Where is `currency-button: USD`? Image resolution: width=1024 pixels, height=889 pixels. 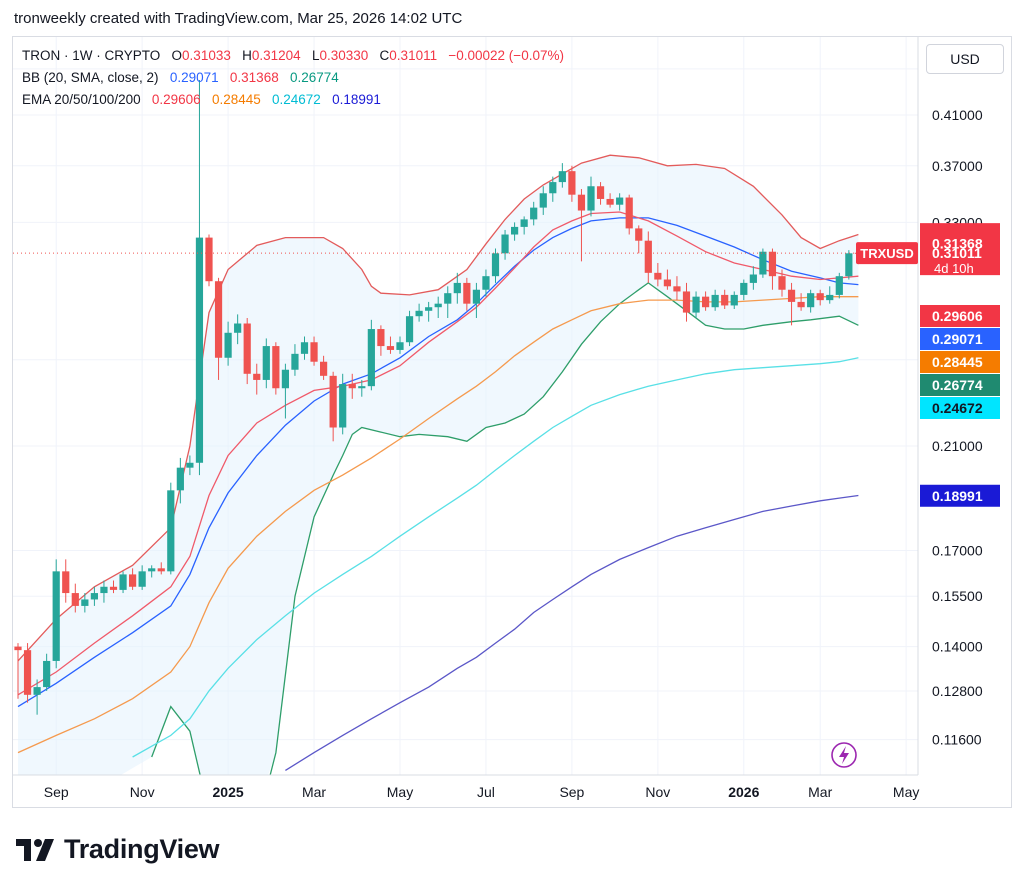
currency-button: USD is located at coordinates (965, 59).